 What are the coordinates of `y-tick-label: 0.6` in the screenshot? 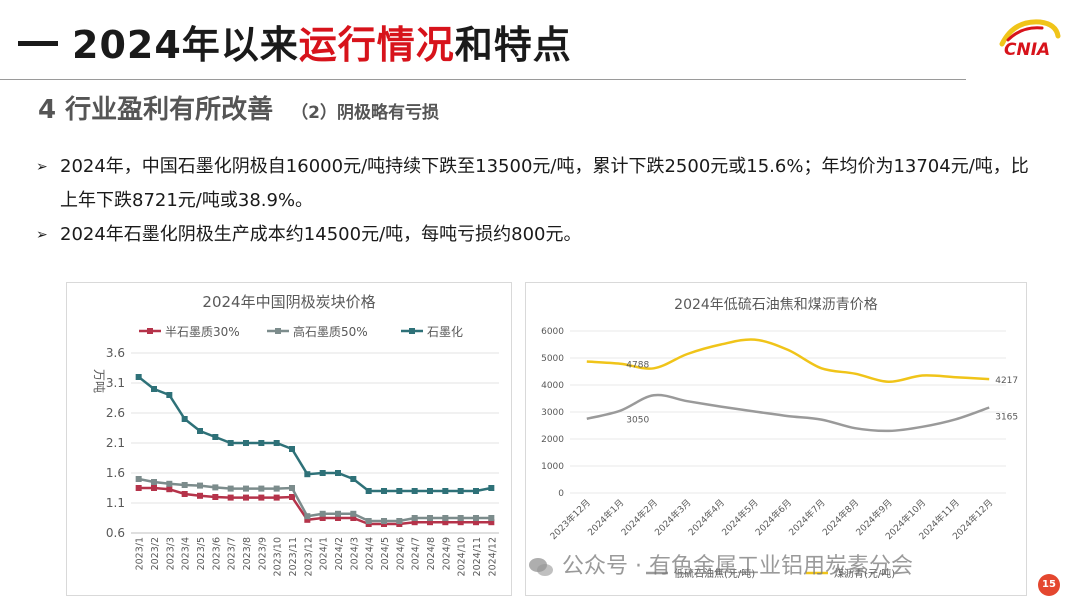 It's located at (115, 533).